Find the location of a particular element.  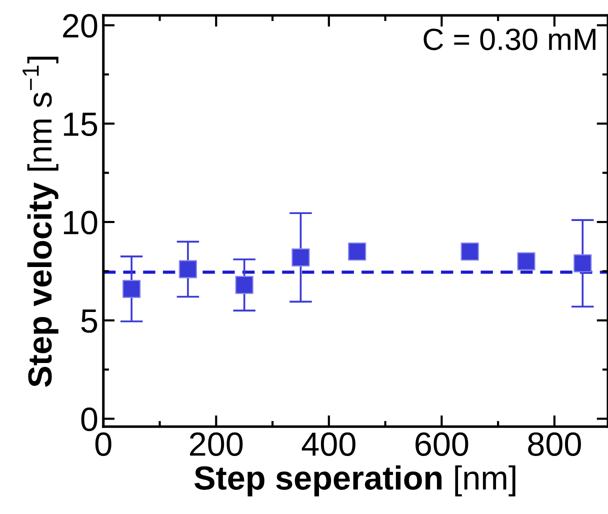

y-tick-label: 20 is located at coordinates (80, 26).